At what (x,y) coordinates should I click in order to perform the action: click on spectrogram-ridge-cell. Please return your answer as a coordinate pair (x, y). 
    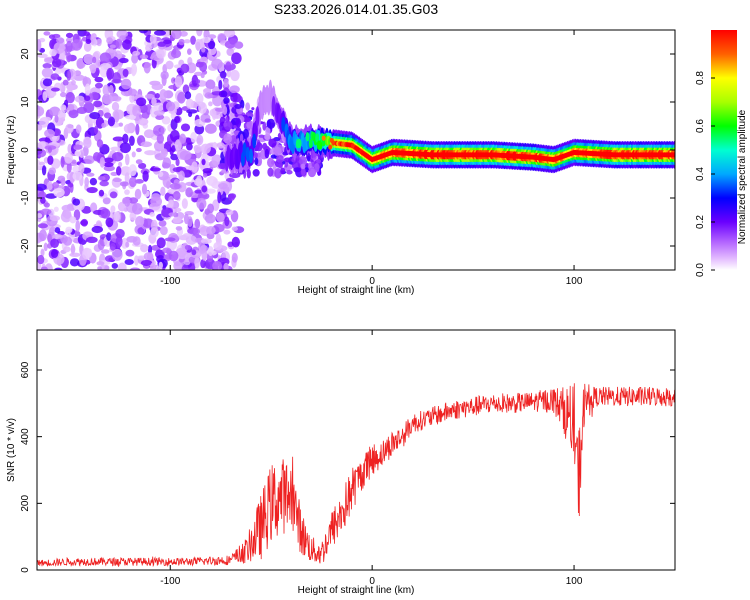
    Looking at the image, I should click on (299, 143).